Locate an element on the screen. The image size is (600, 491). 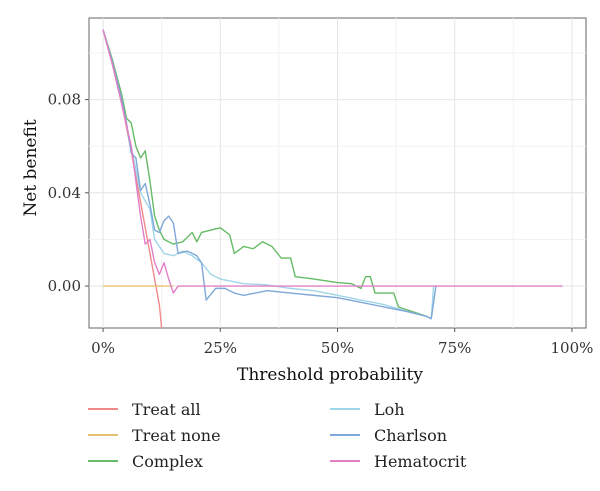
legend-swatch-charlson is located at coordinates (345, 435).